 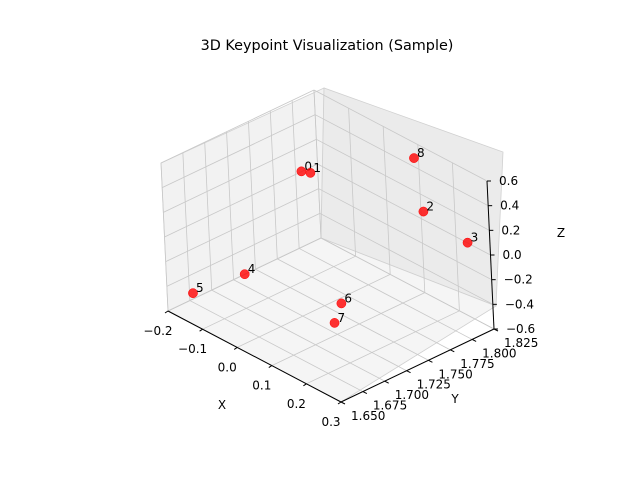 I want to click on keypoint-label: 3, so click(x=475, y=238).